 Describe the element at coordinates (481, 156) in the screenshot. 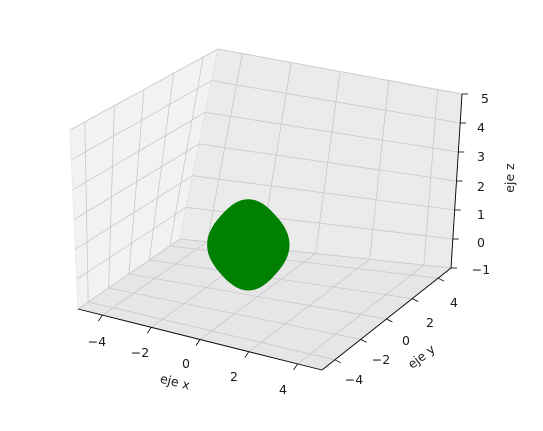

I see `z-tick-label: 3` at that location.